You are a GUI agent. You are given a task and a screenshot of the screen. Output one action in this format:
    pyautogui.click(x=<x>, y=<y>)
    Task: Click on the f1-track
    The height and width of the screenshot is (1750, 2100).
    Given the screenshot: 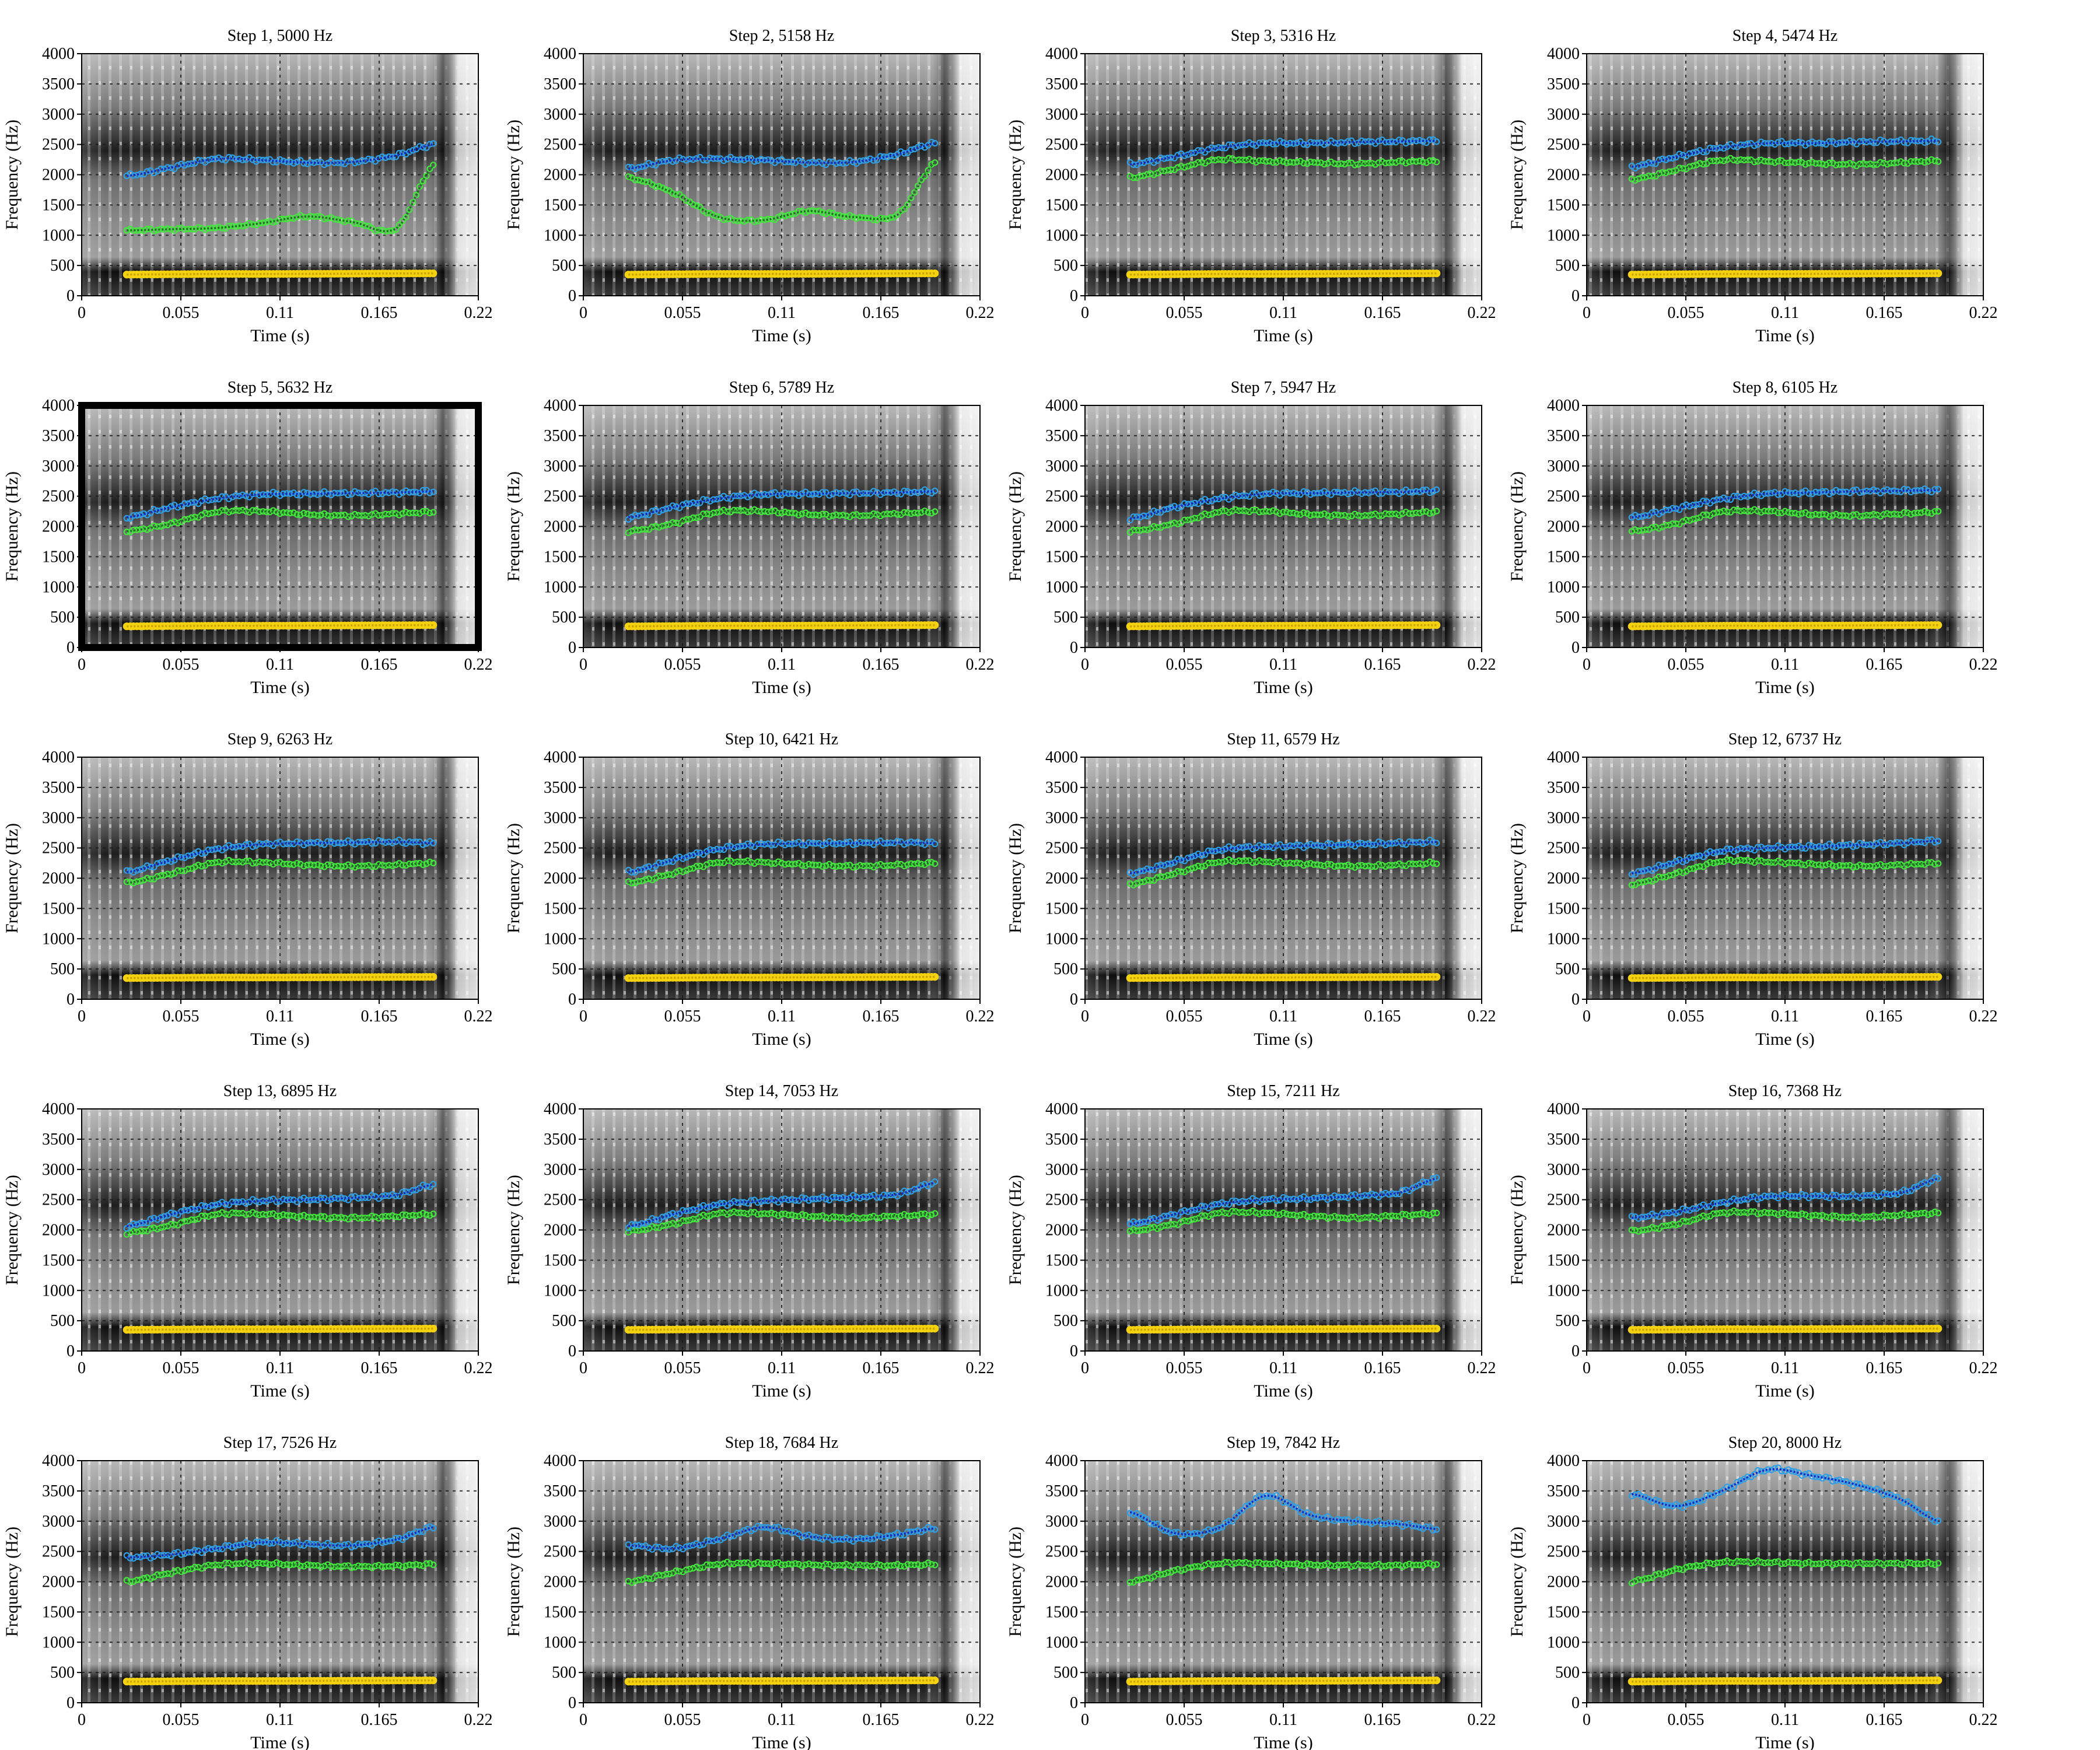 What is the action you would take?
    pyautogui.click(x=280, y=1329)
    